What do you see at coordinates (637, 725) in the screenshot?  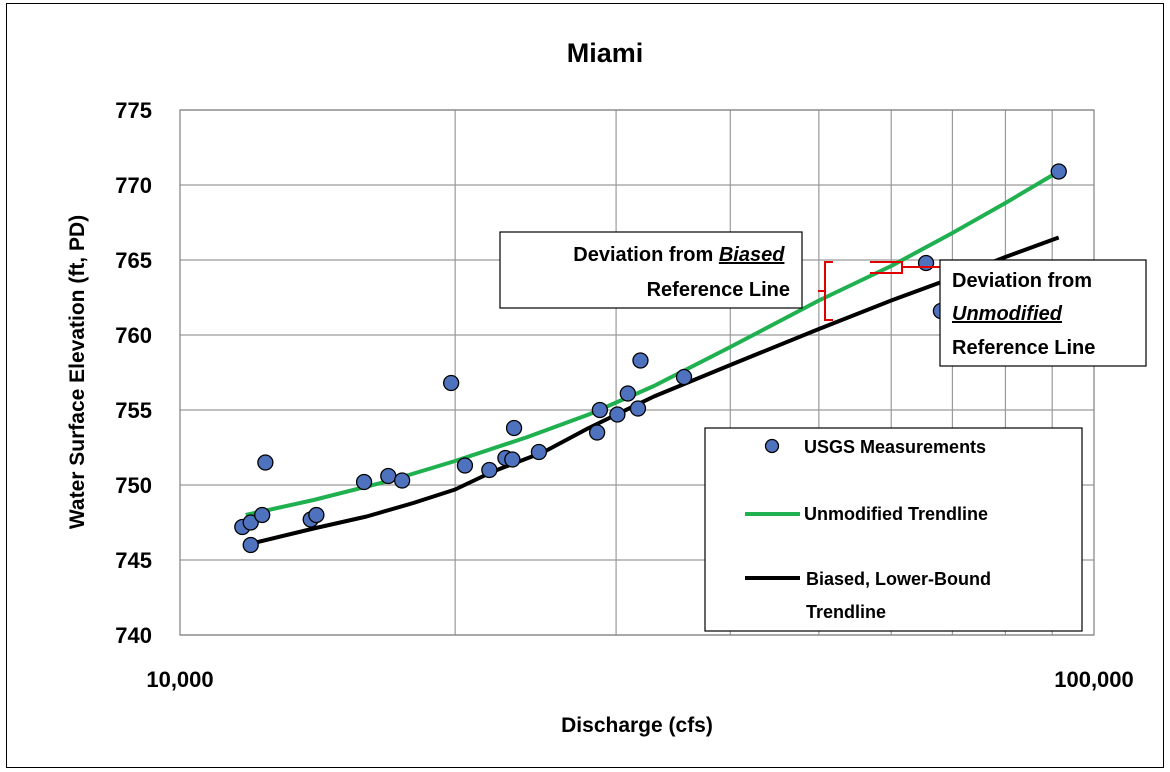 I see `x-axis-label: Discharge (cfs)` at bounding box center [637, 725].